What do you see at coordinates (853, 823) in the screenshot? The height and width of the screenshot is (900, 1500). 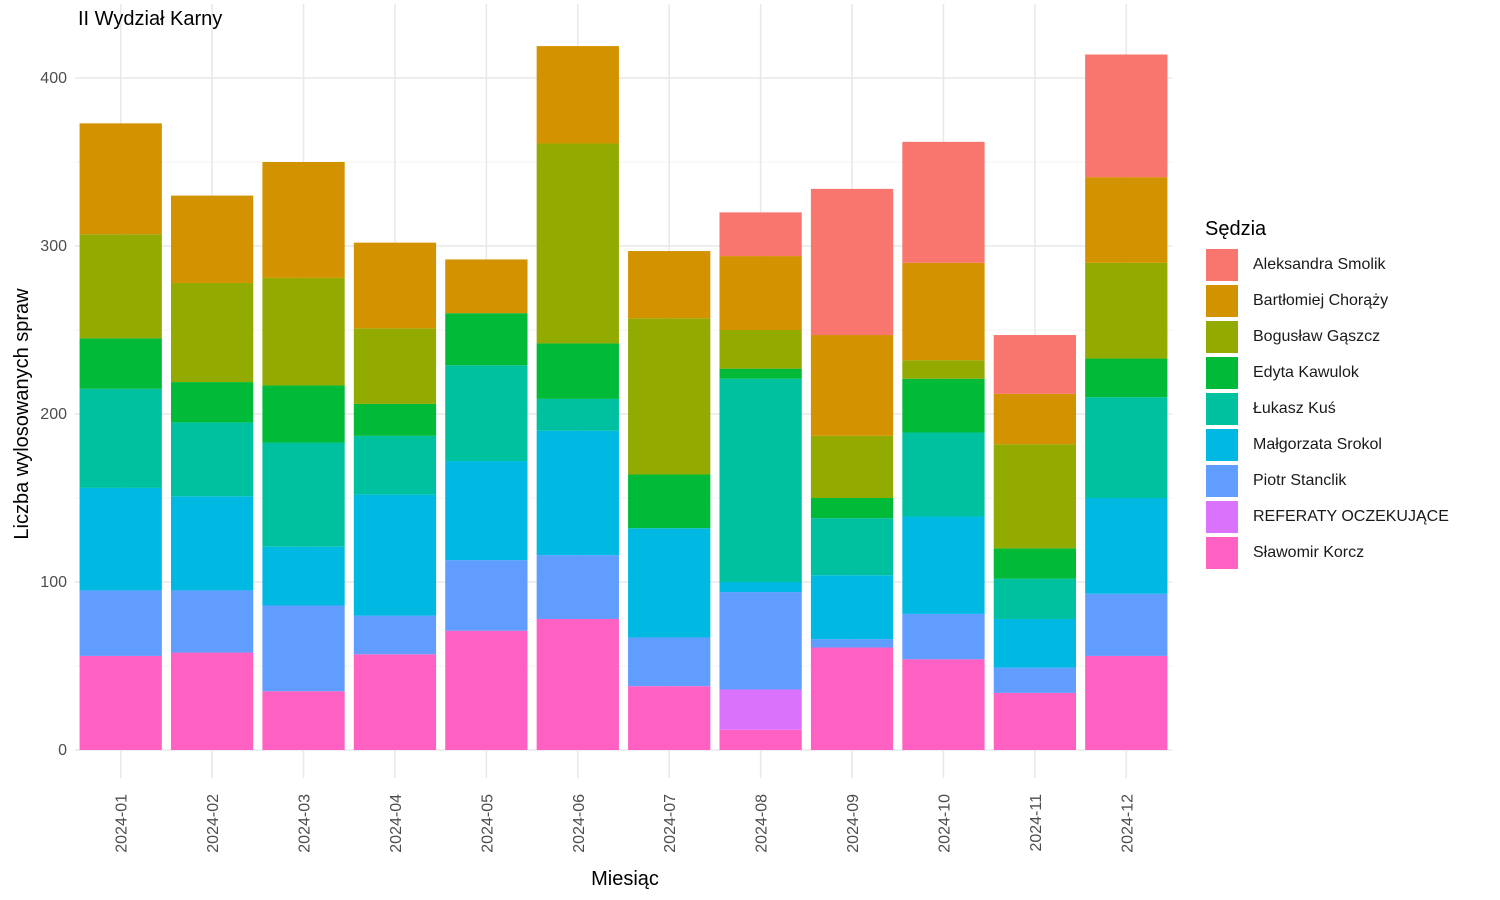 I see `x-tick-label: 2024-09` at bounding box center [853, 823].